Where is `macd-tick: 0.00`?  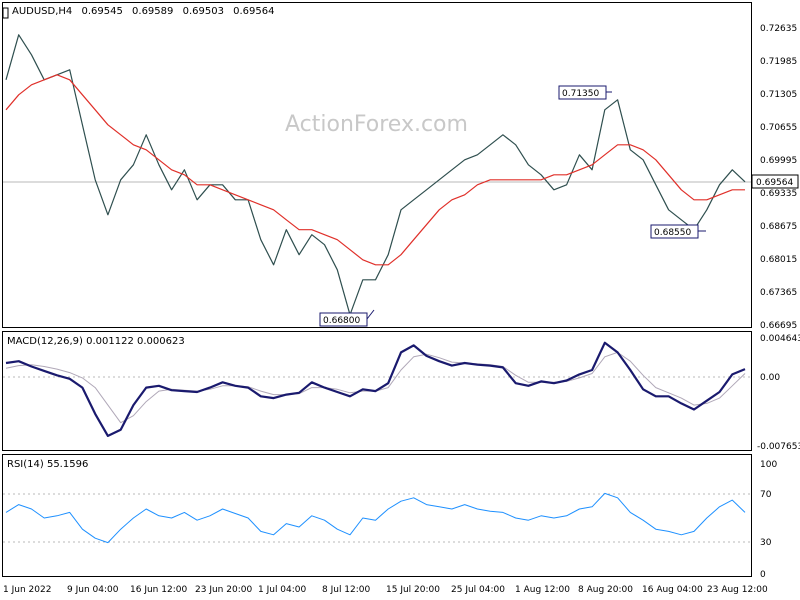 macd-tick: 0.00 is located at coordinates (770, 378).